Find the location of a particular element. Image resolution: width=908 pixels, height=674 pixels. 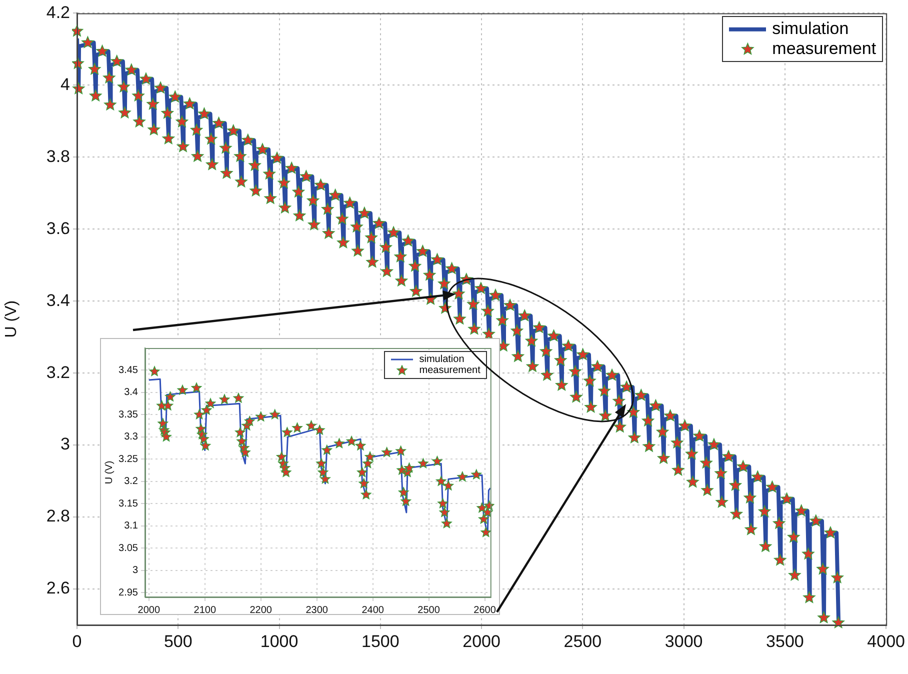

y-tick-label: 4 is located at coordinates (65, 84).